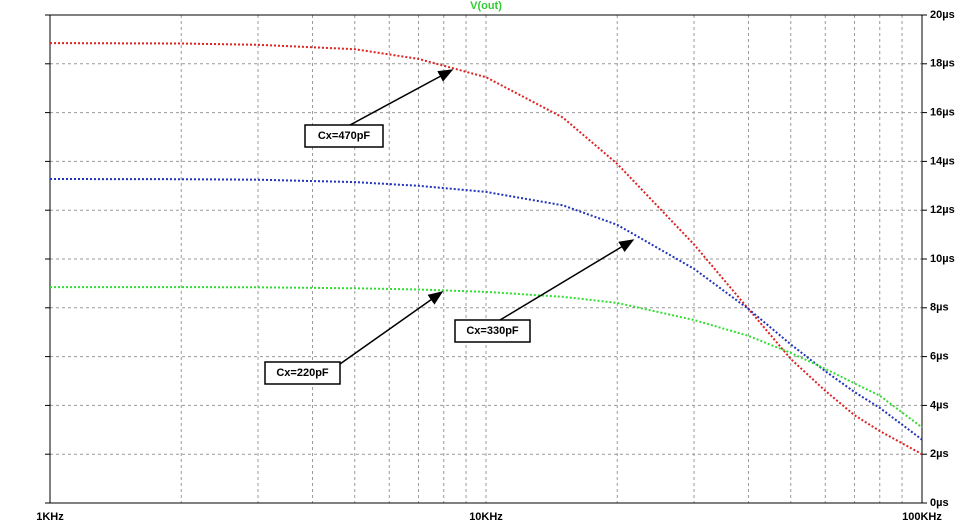 The width and height of the screenshot is (970, 526). What do you see at coordinates (939, 308) in the screenshot?
I see `y-tick-label: 8µs` at bounding box center [939, 308].